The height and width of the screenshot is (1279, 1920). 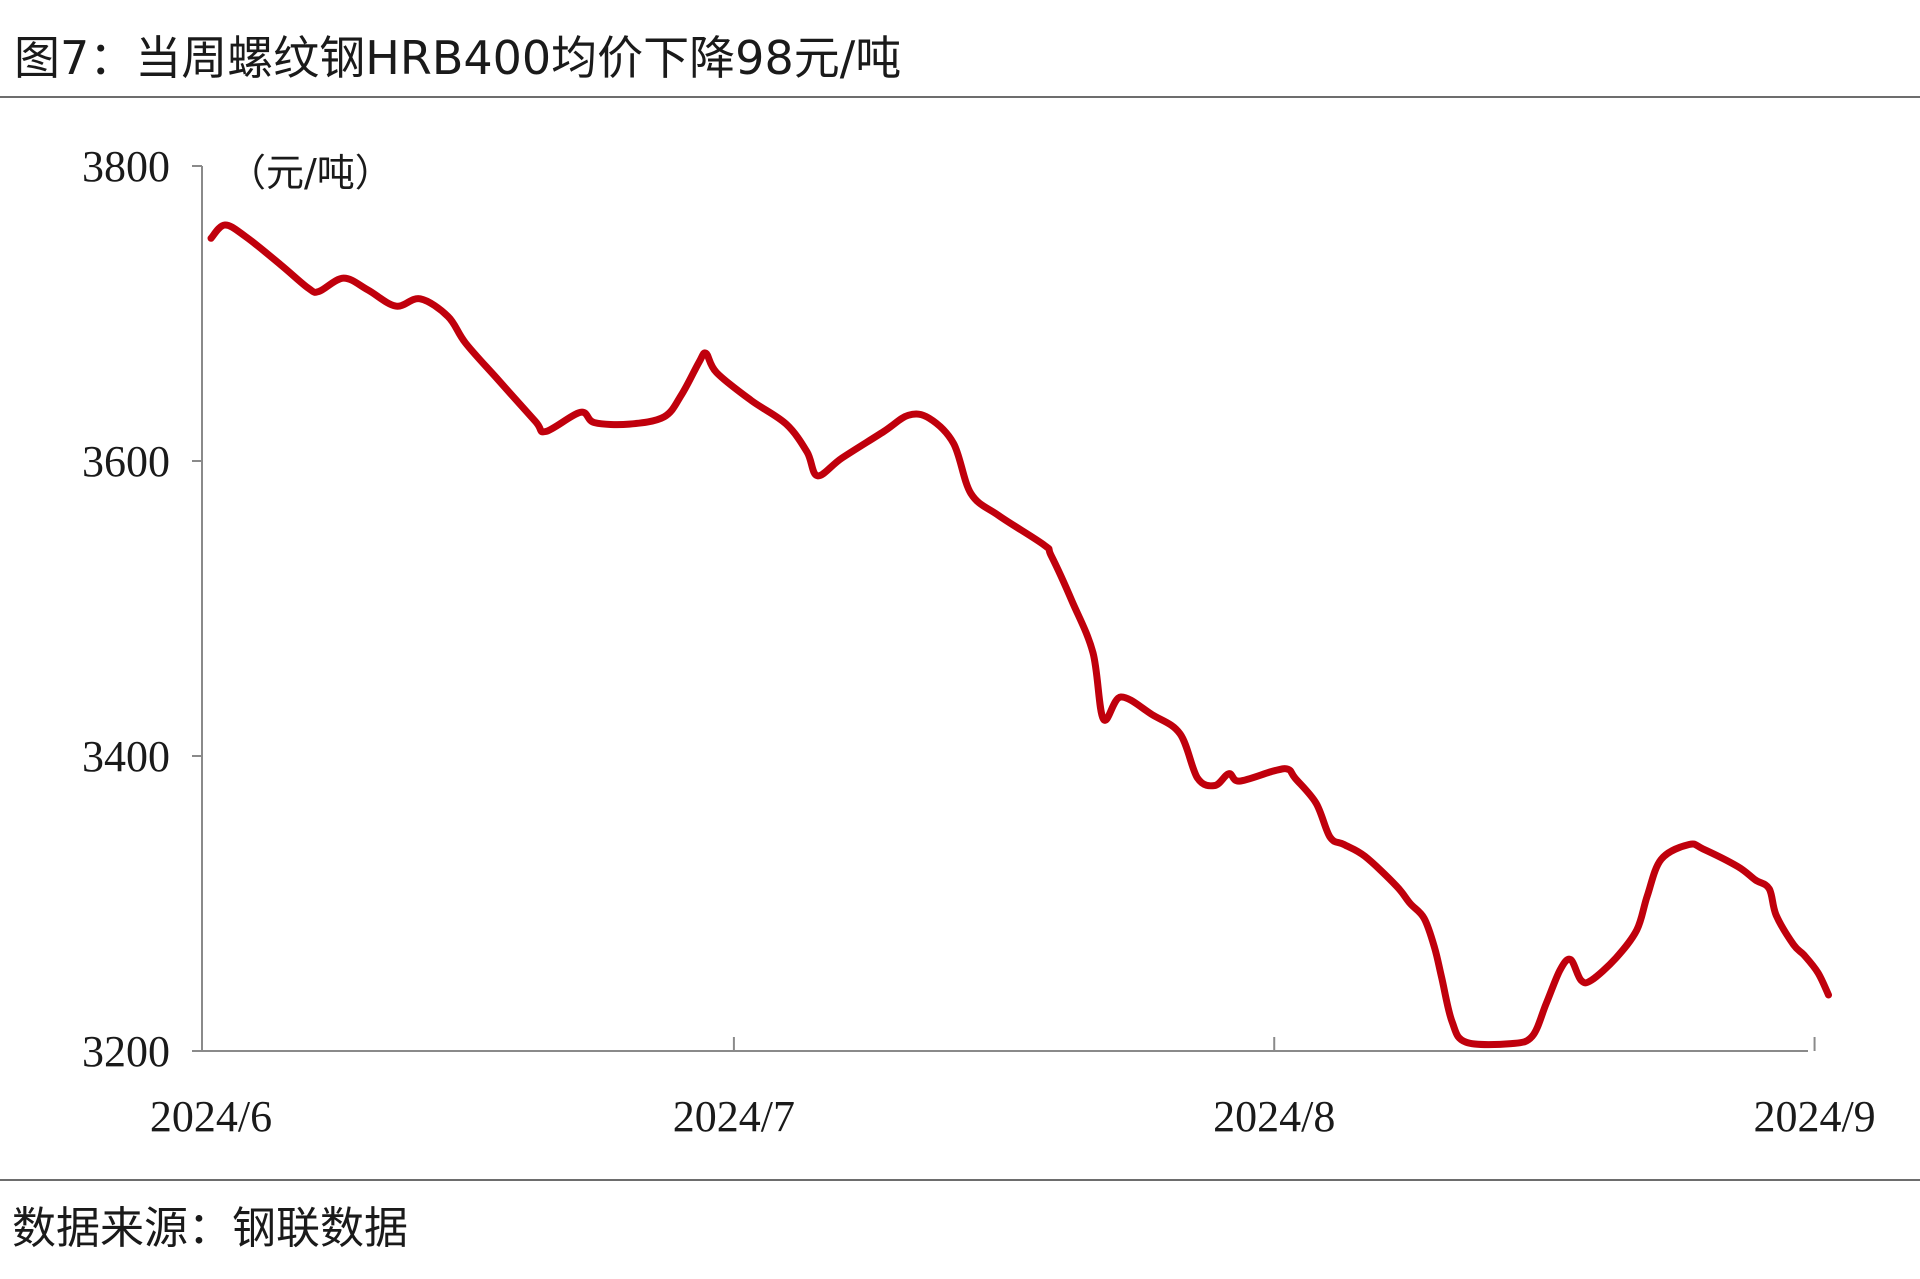 What do you see at coordinates (126, 756) in the screenshot?
I see `y-tick-label: 3400` at bounding box center [126, 756].